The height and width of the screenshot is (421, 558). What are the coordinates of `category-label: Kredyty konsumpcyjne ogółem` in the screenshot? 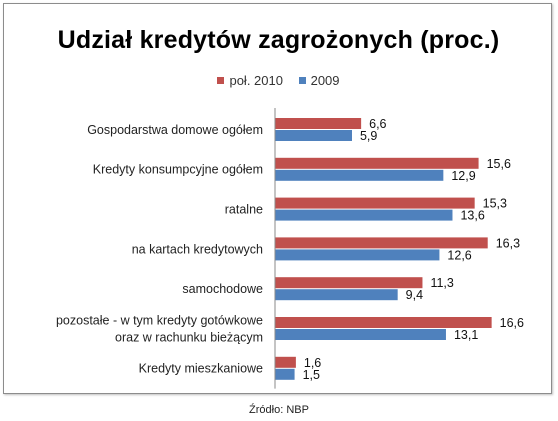 It's located at (178, 170).